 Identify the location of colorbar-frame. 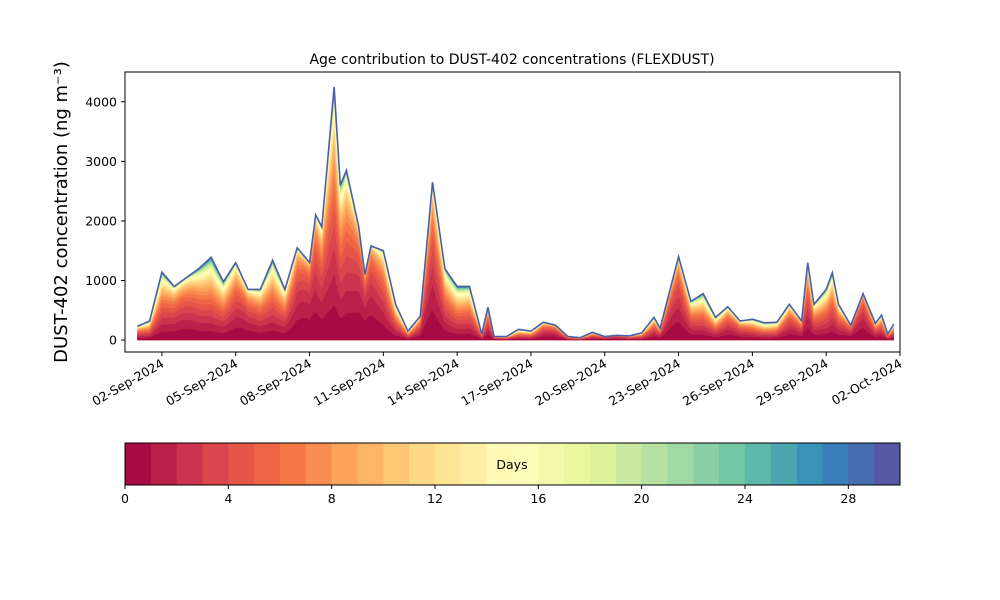
(512, 464).